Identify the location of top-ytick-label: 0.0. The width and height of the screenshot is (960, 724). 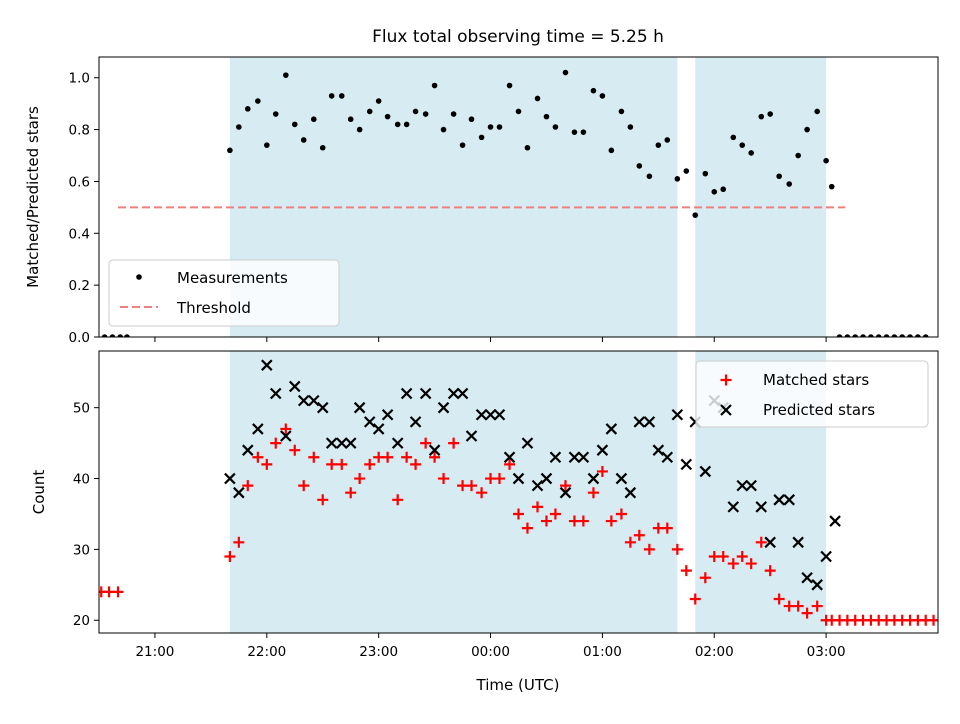
(79, 338).